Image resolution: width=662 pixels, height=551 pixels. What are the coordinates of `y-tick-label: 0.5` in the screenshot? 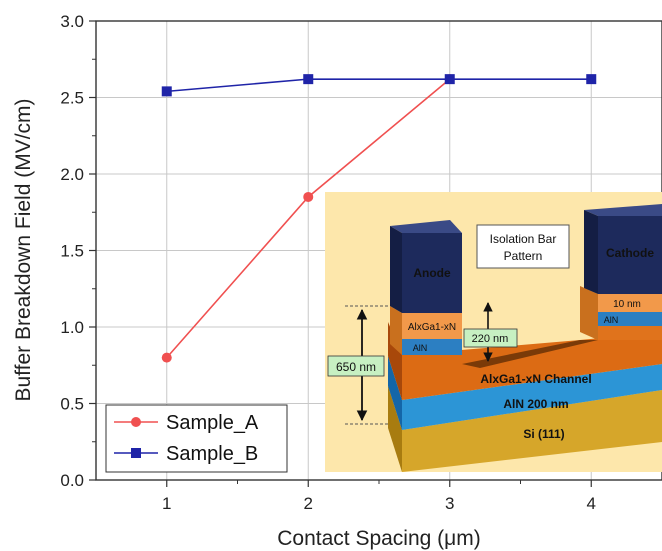 It's located at (72, 404).